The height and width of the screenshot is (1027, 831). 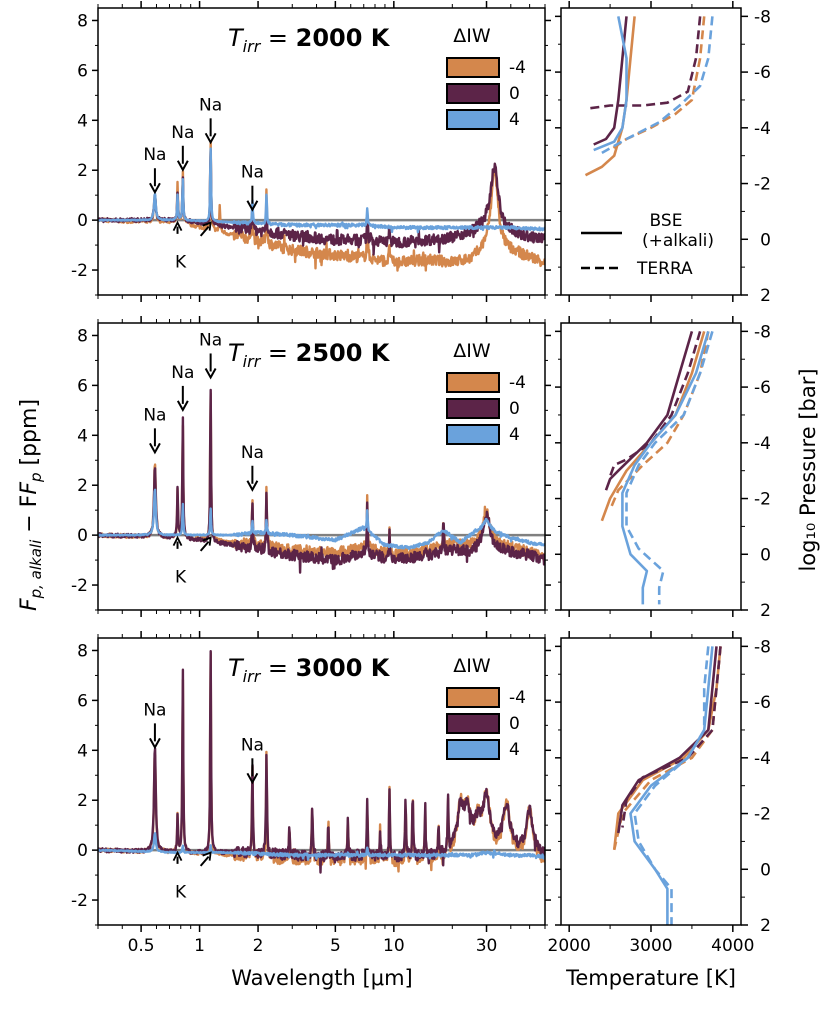 I want to click on profile-panel-3: -8 -6 -4 -2 0 2 2000 3000 4000, so click(x=659, y=793).